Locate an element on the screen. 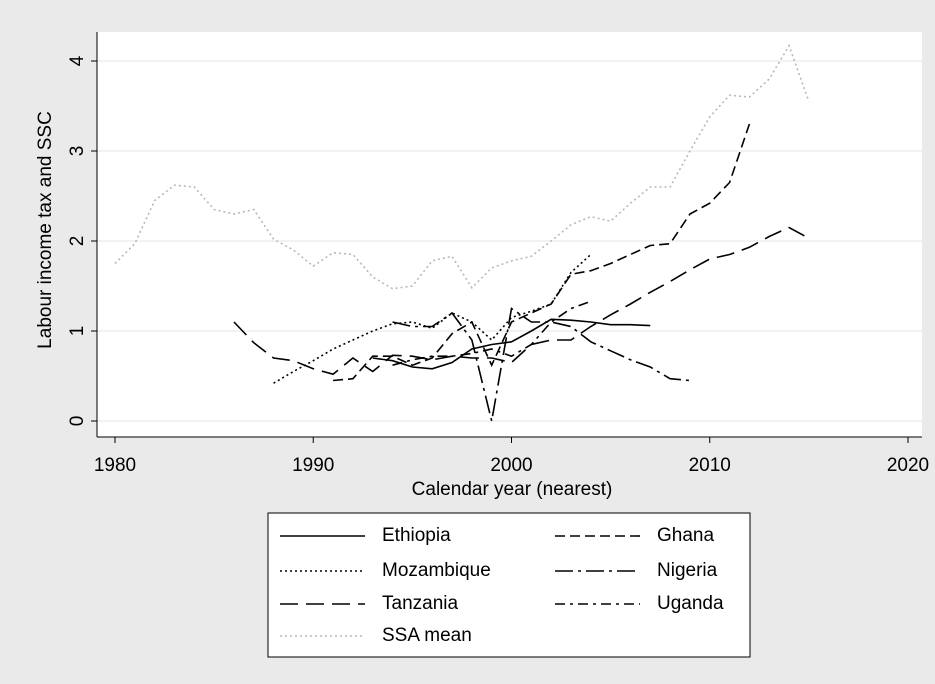 The image size is (935, 684). x-tick-label: 2000 is located at coordinates (511, 465).